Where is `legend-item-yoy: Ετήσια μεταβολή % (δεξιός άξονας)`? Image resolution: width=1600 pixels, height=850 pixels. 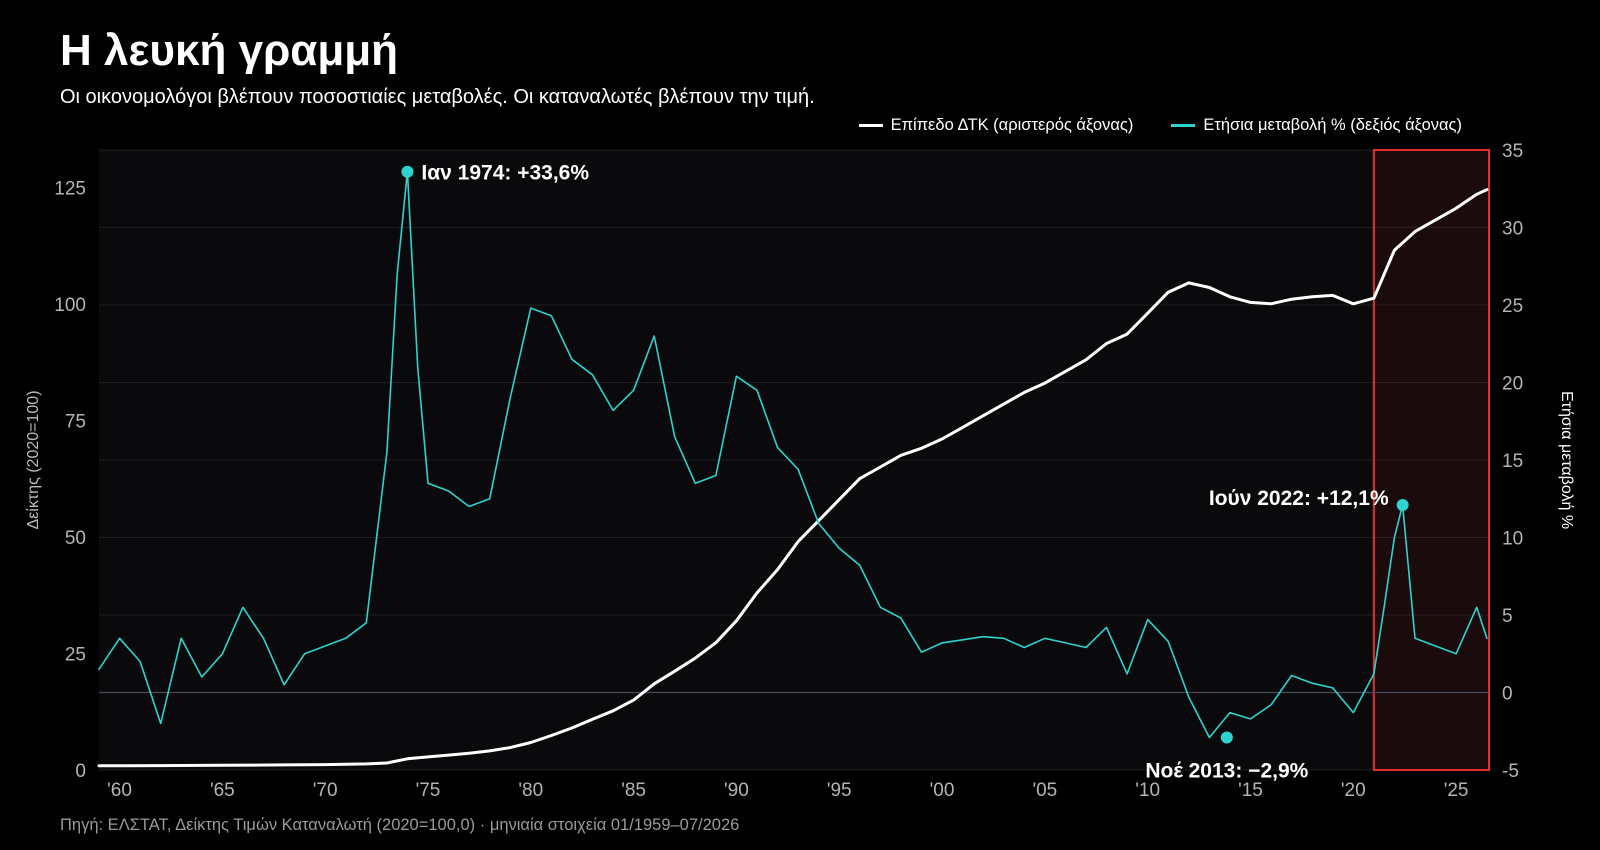
legend-item-yoy: Ετήσια μεταβολή % (δεξιός άξονας) is located at coordinates (1316, 125).